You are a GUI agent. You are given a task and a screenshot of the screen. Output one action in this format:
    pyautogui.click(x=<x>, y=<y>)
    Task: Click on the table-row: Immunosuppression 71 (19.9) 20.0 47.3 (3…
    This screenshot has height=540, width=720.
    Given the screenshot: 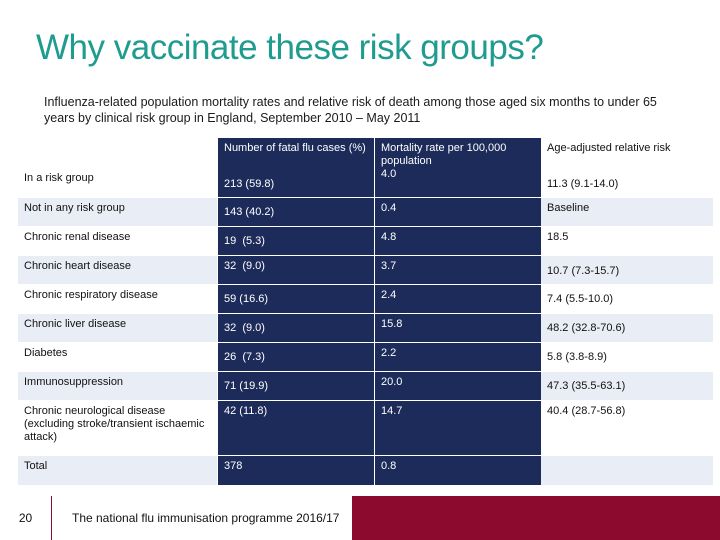 What is the action you would take?
    pyautogui.click(x=365, y=385)
    